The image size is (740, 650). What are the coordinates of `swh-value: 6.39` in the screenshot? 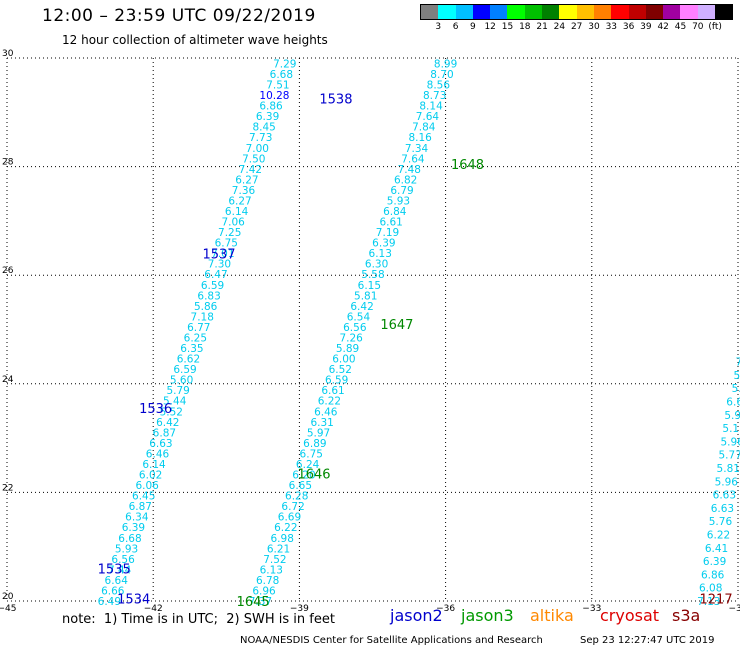 It's located at (383, 244).